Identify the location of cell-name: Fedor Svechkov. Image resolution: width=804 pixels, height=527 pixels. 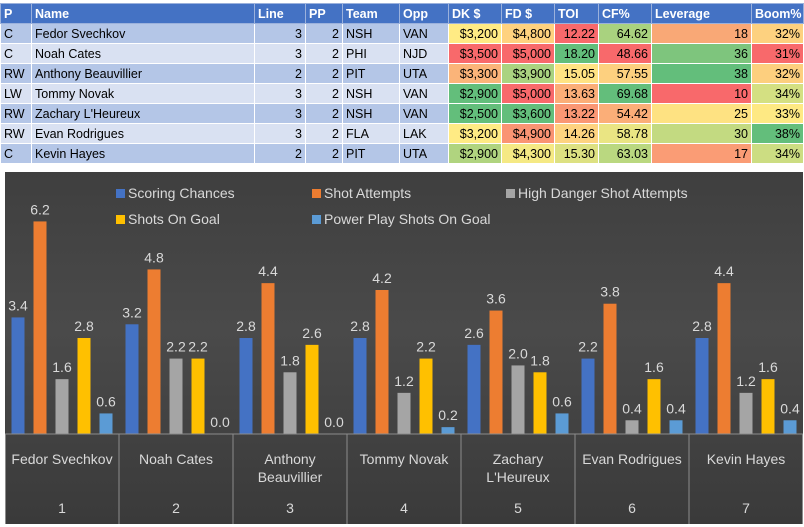
(143, 33).